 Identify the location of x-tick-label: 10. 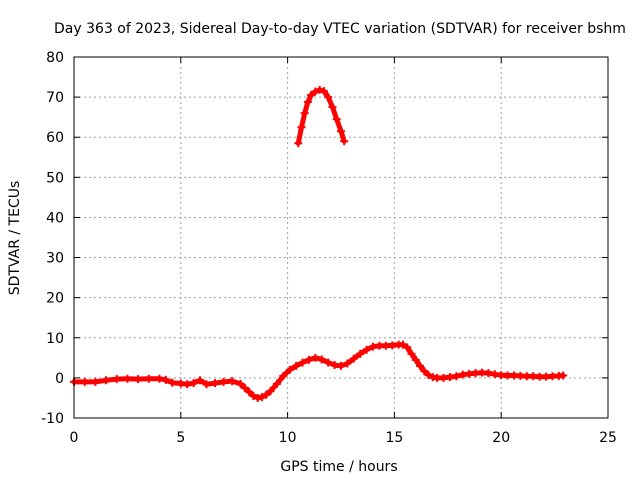
(288, 438).